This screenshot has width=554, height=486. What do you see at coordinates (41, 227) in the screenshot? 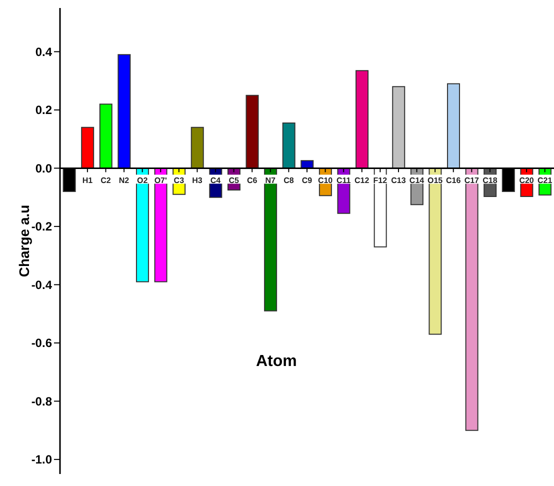
I see `y-tick-label: -0.2` at bounding box center [41, 227].